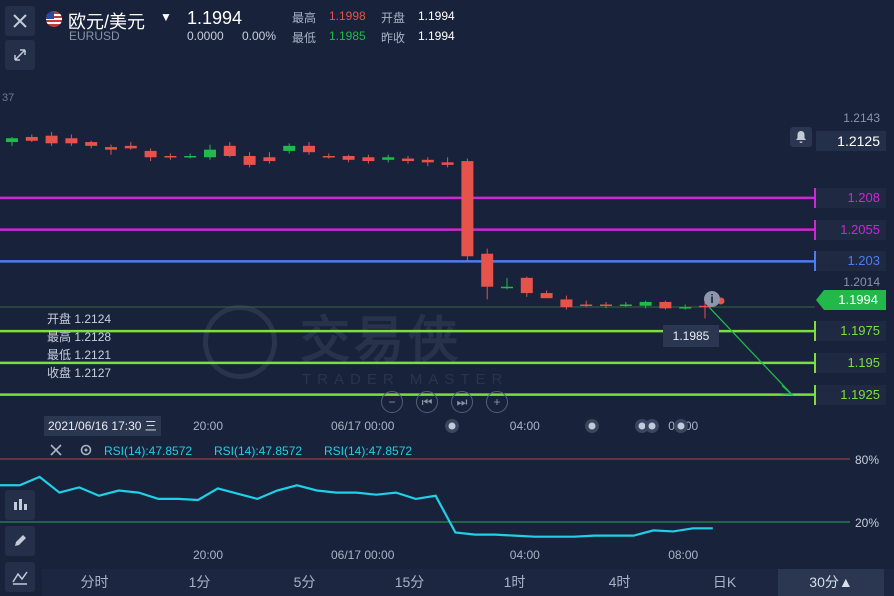  Describe the element at coordinates (208, 426) in the screenshot. I see `time-tick-label: 20:00` at that location.